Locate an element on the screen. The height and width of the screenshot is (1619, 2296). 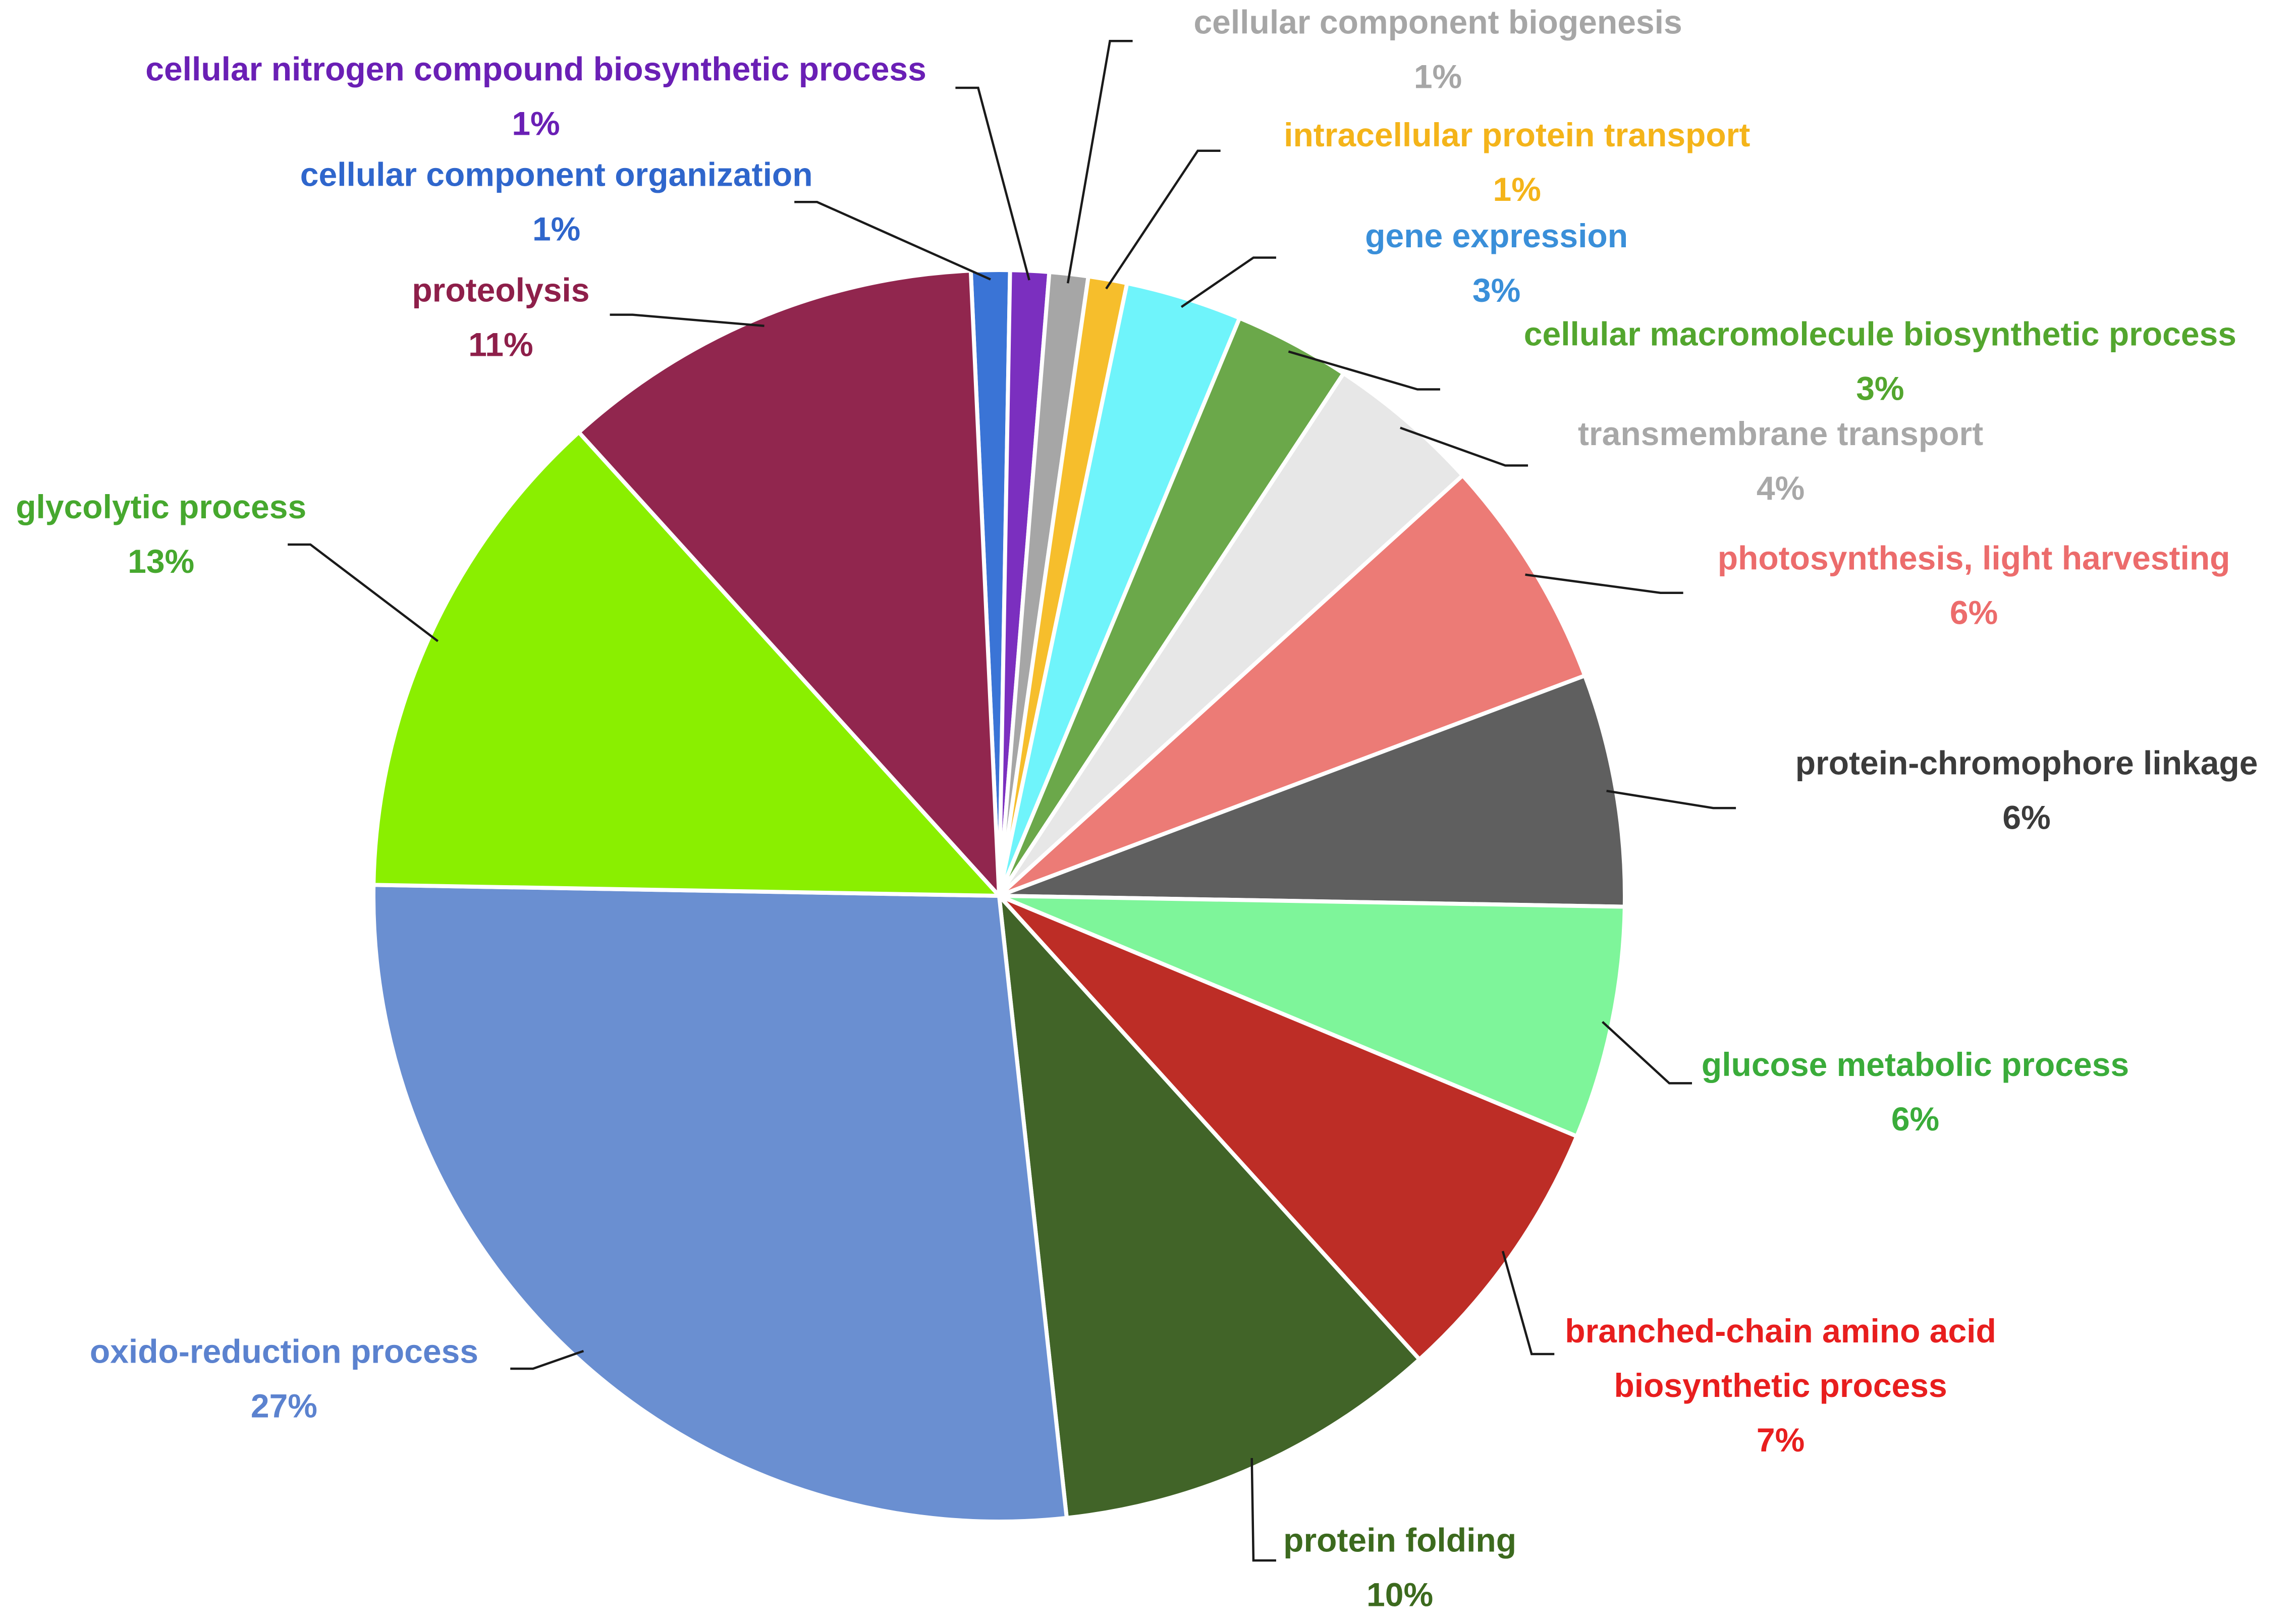
slice-percent: 4% is located at coordinates (1781, 488).